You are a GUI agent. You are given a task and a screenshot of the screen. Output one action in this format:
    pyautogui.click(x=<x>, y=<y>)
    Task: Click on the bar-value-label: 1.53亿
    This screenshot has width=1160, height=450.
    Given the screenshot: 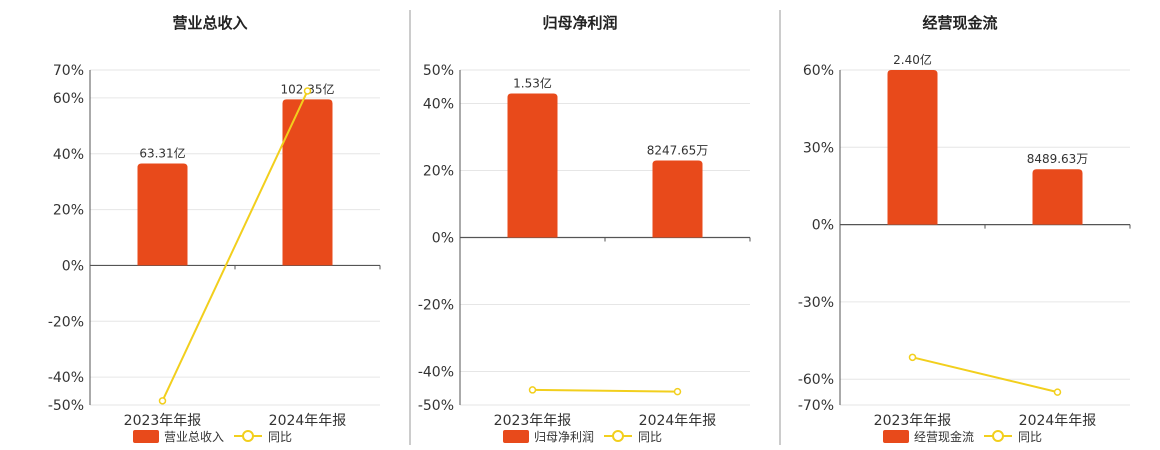 What is the action you would take?
    pyautogui.click(x=532, y=82)
    